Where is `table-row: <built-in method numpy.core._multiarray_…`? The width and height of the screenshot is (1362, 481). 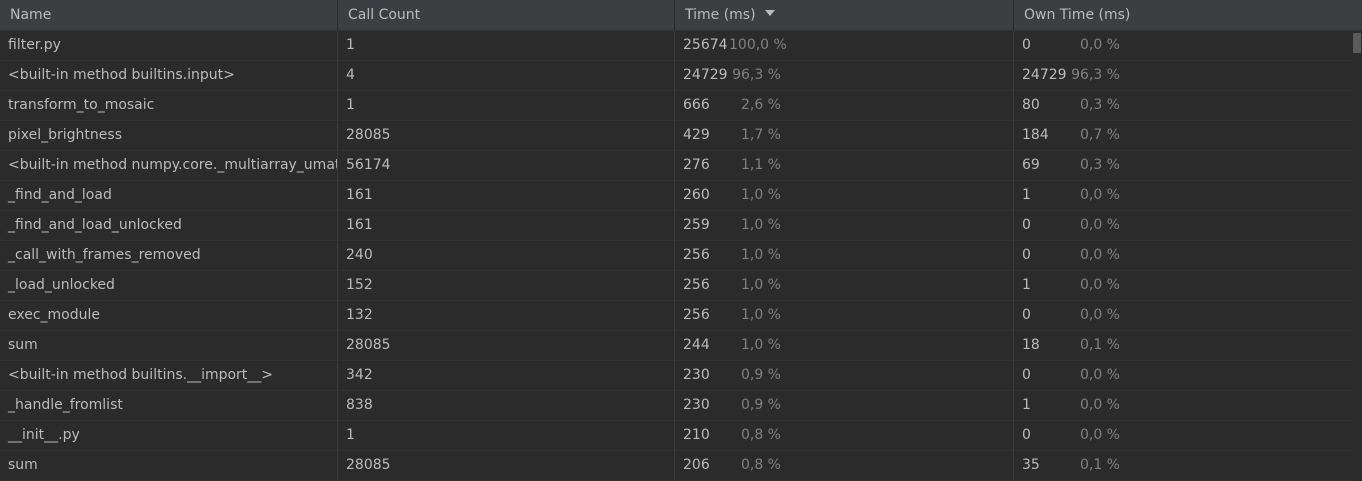 table-row: <built-in method numpy.core._multiarray_… is located at coordinates (676, 166).